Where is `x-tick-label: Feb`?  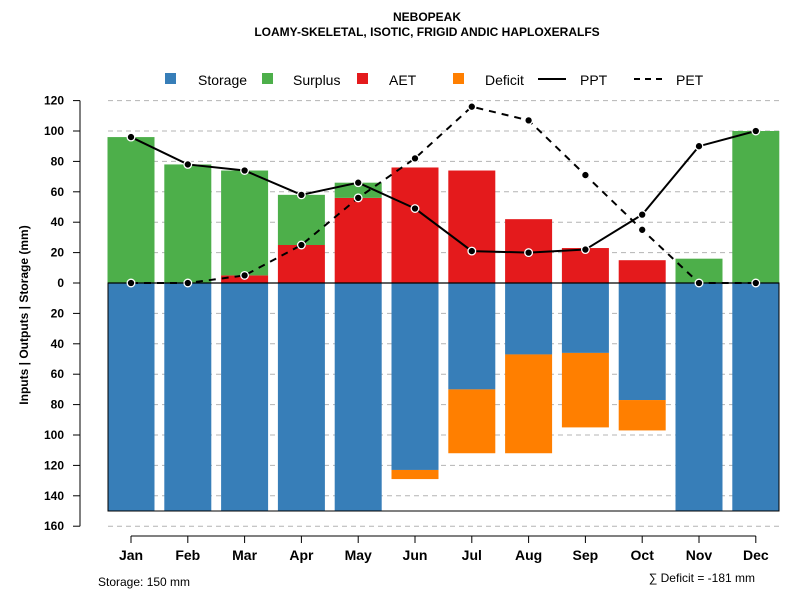
x-tick-label: Feb is located at coordinates (187, 555).